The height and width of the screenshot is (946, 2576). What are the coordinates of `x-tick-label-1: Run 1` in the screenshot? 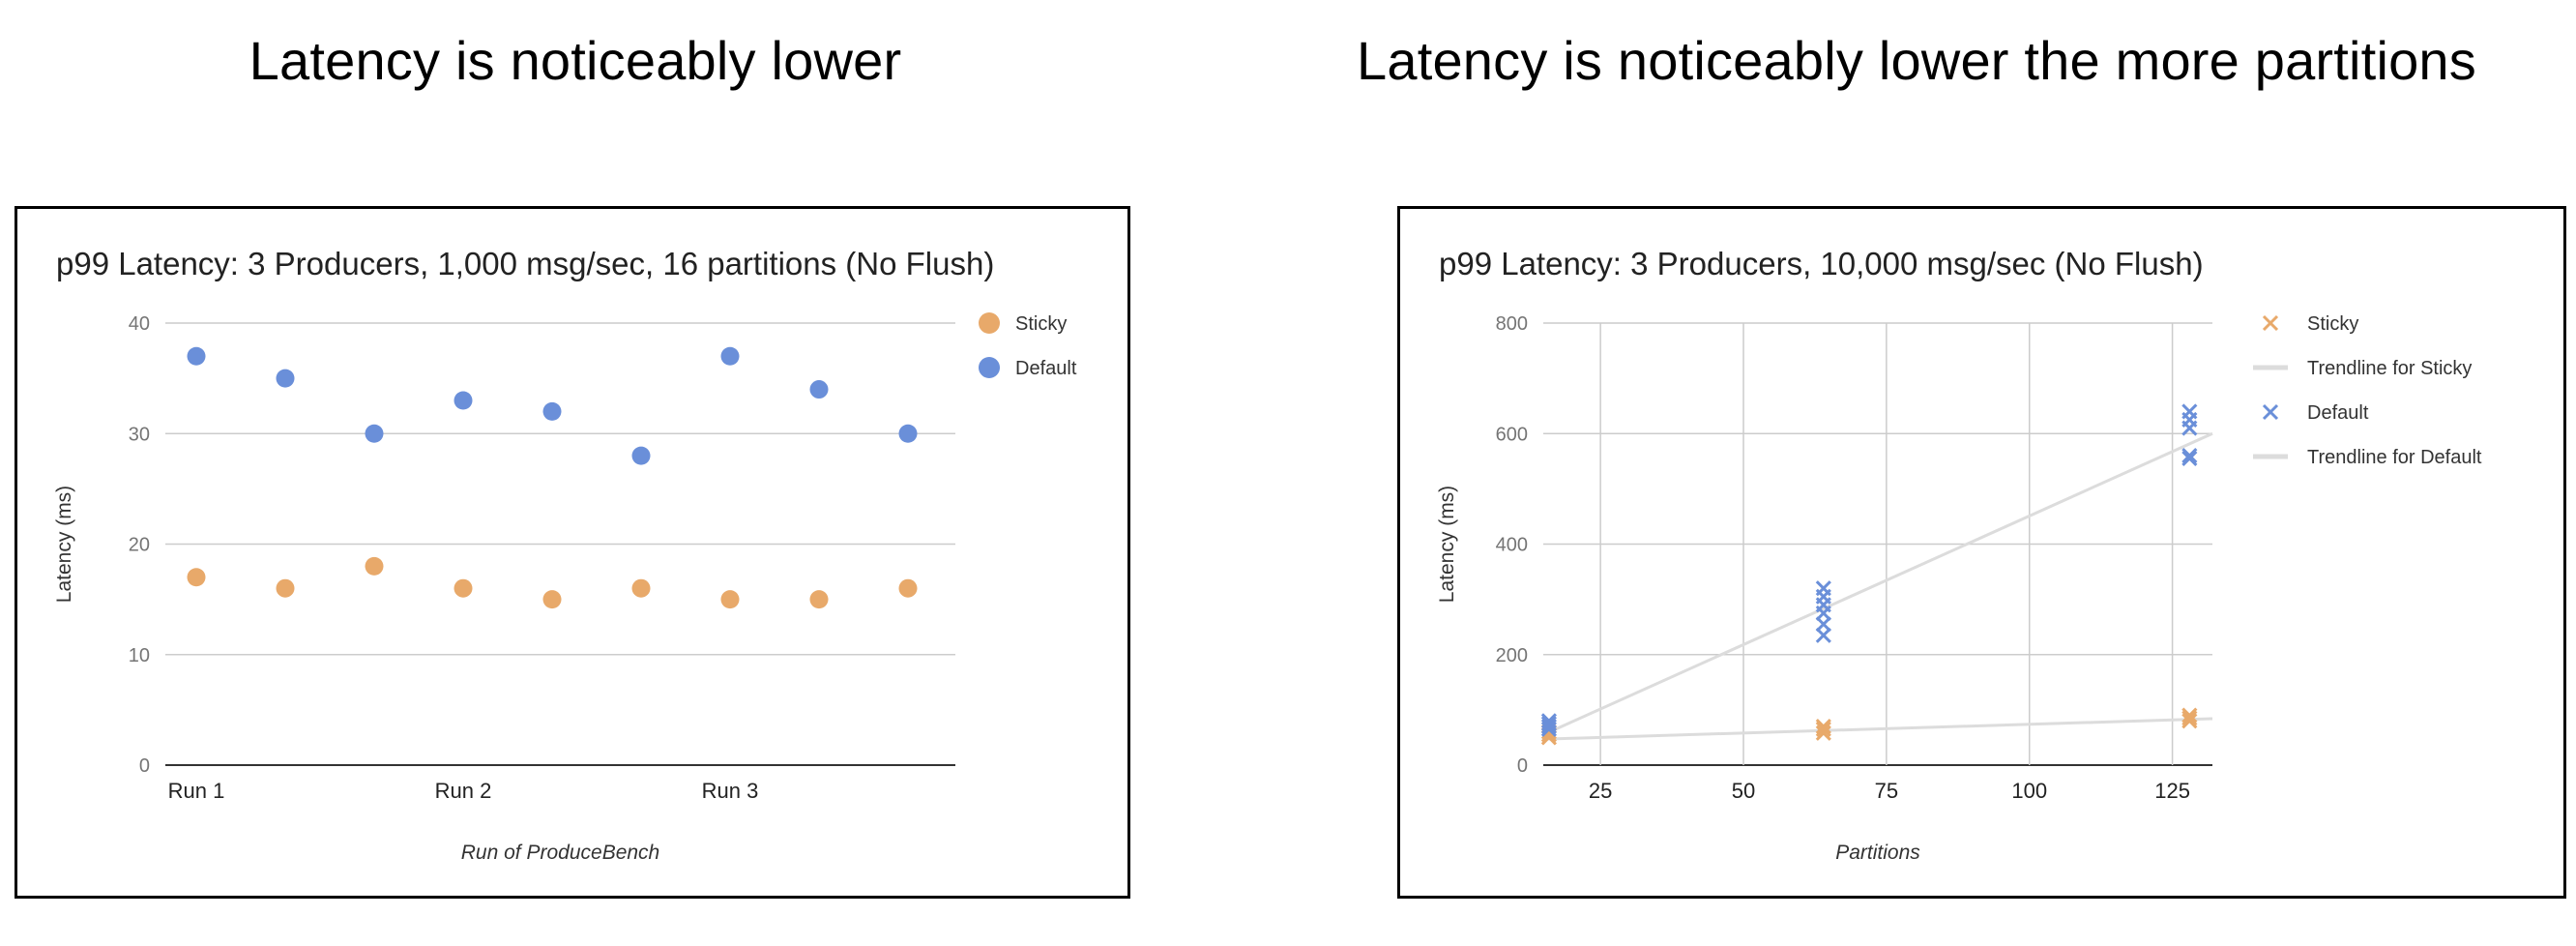 It's located at (196, 791).